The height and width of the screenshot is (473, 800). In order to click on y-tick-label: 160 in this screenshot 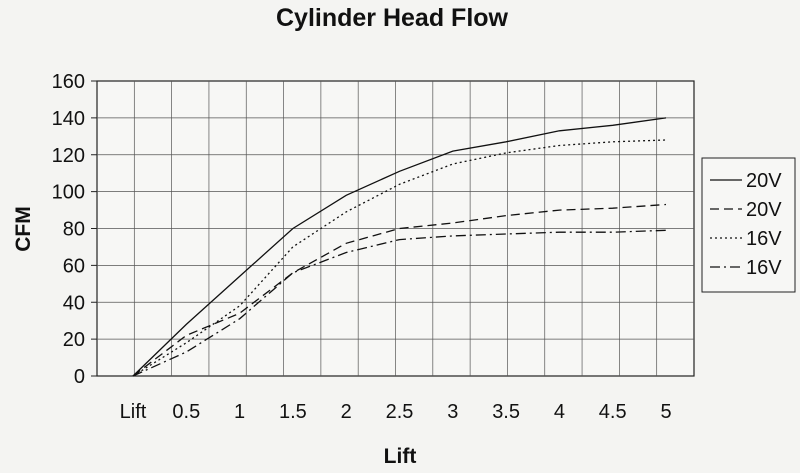, I will do `click(68, 82)`.